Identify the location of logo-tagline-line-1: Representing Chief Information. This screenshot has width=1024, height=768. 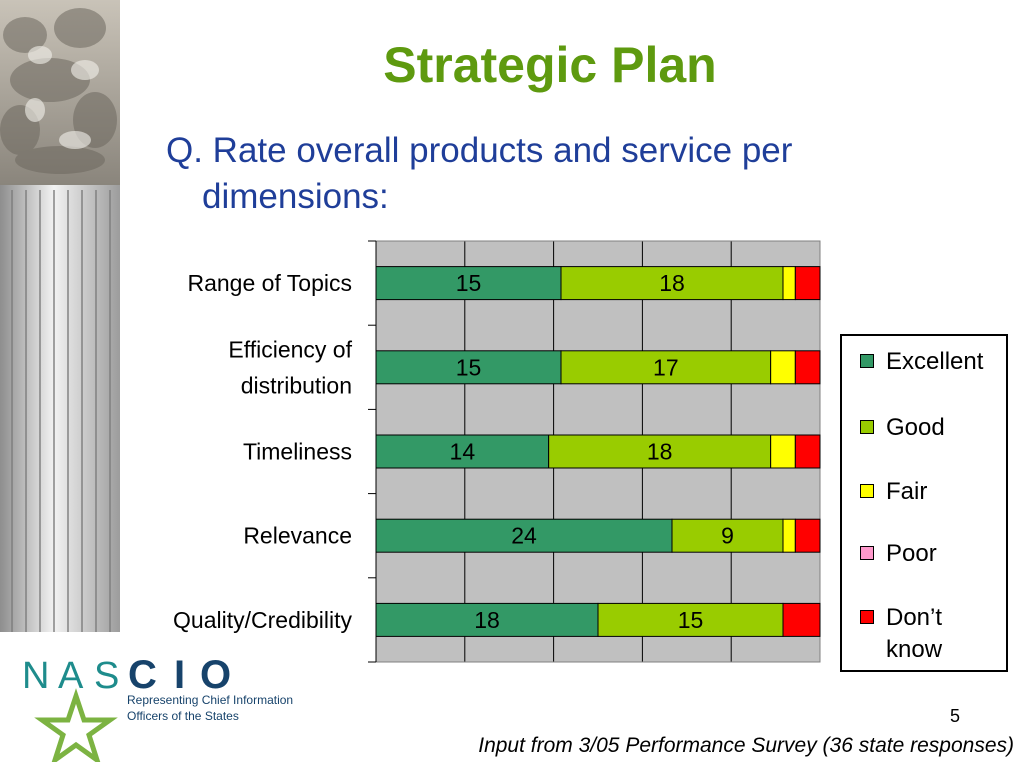
(210, 700).